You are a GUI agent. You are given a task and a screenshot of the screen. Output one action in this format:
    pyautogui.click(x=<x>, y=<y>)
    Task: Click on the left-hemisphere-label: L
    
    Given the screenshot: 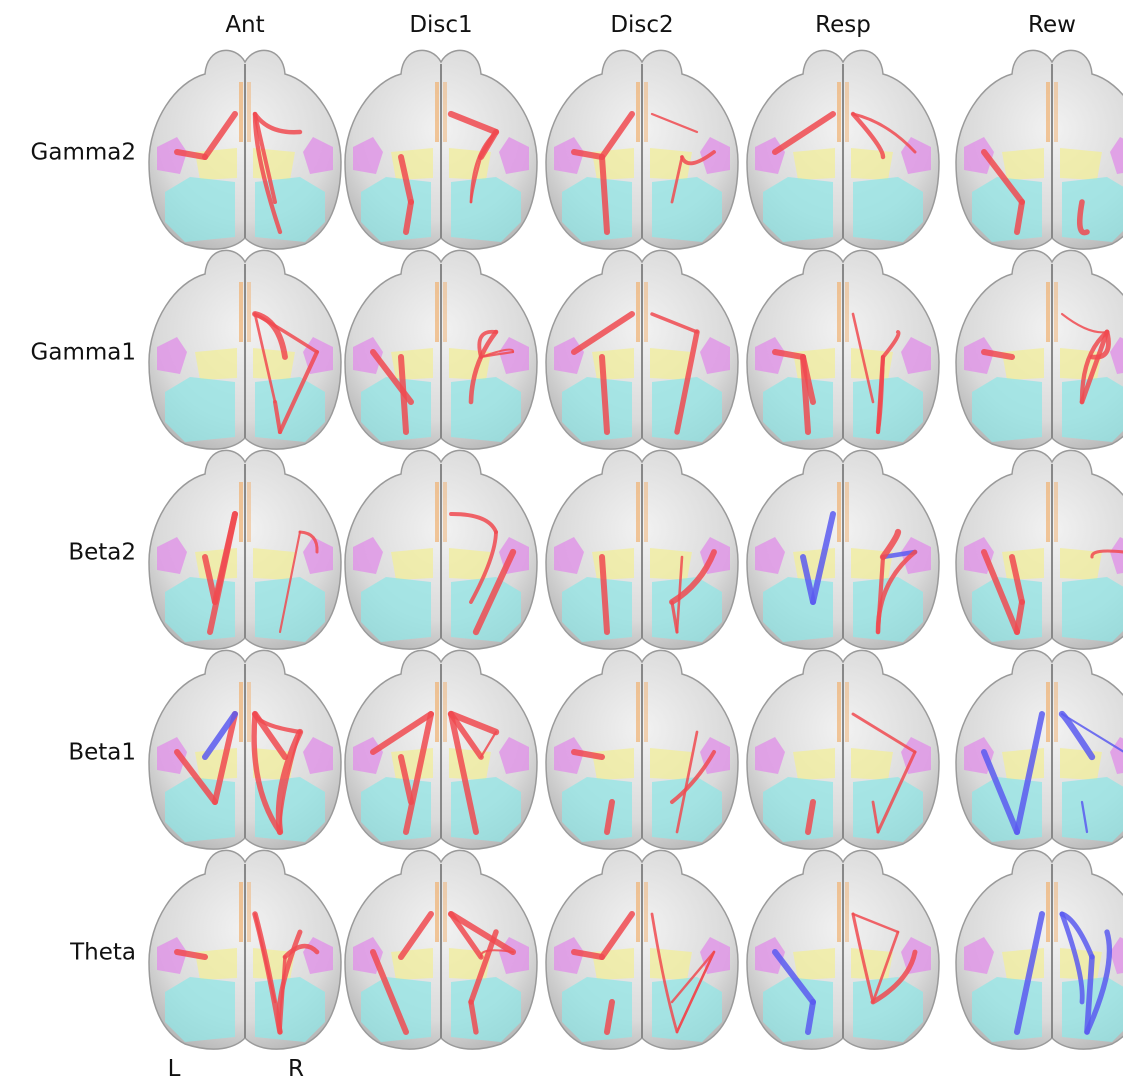 What is the action you would take?
    pyautogui.click(x=174, y=1069)
    